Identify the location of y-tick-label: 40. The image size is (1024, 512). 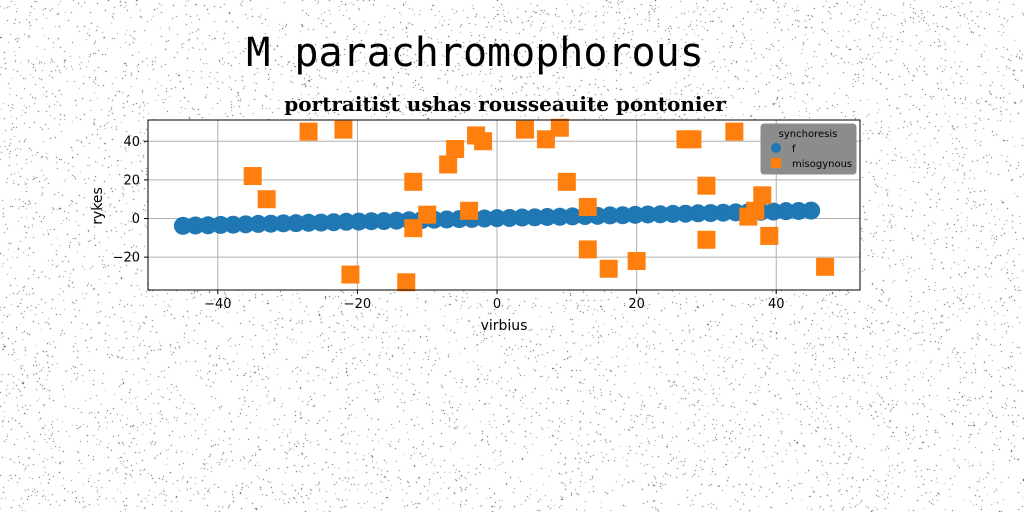
(131, 142).